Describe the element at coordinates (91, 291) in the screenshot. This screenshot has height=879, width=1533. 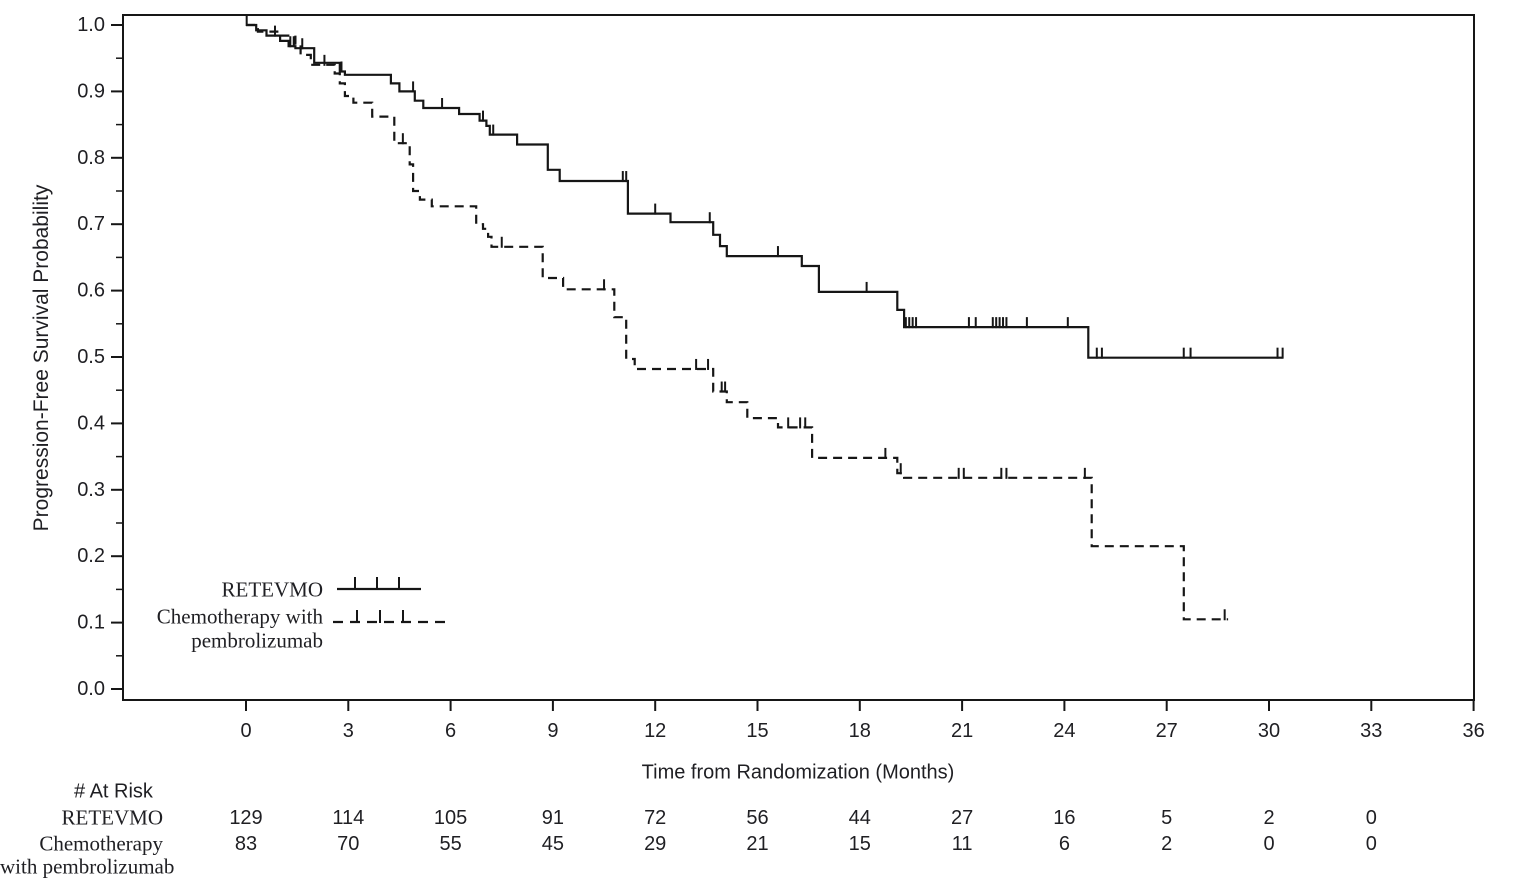
I see `y-tick-label: 0.6` at that location.